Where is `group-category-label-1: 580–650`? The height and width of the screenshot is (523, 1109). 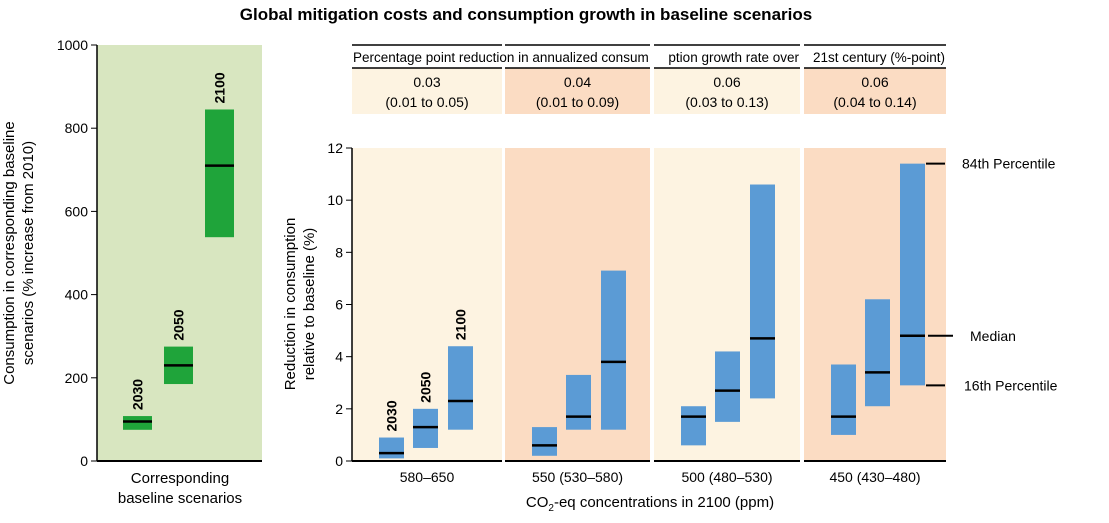
group-category-label-1: 580–650 is located at coordinates (427, 477).